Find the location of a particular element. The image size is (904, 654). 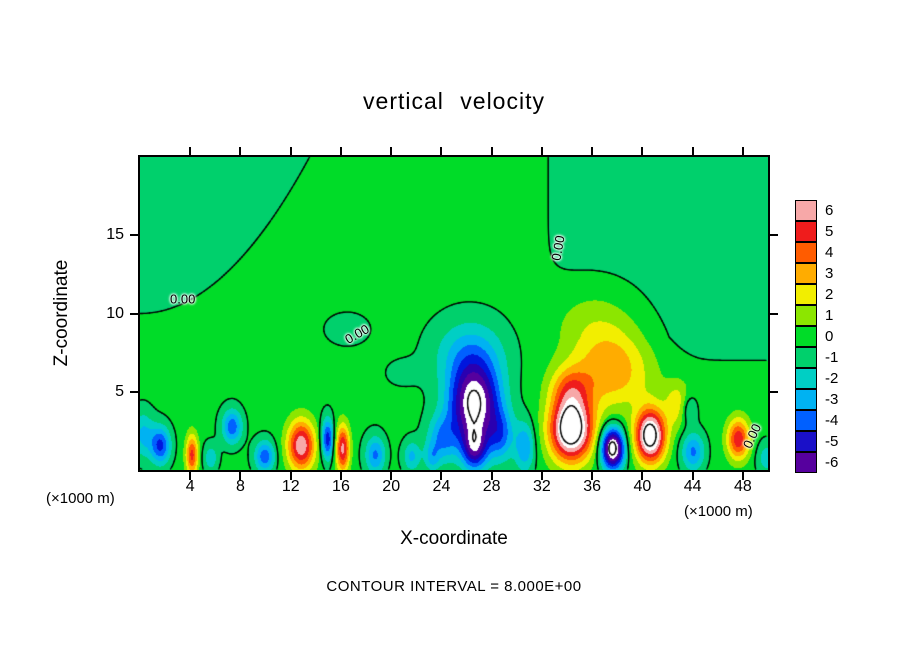

colorbar-row: -6 is located at coordinates (817, 462).